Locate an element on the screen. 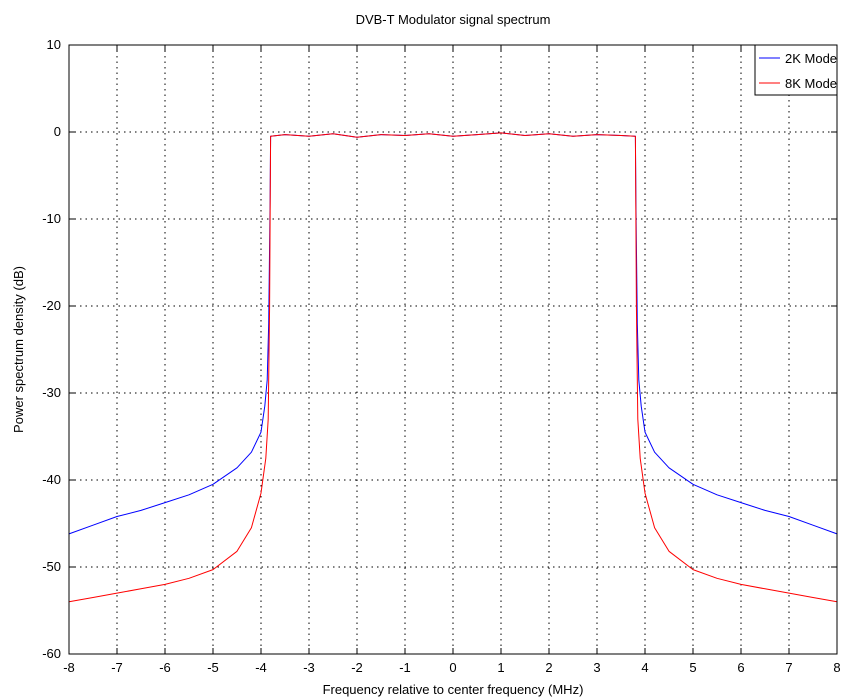  x-tick-label: -6 is located at coordinates (165, 667).